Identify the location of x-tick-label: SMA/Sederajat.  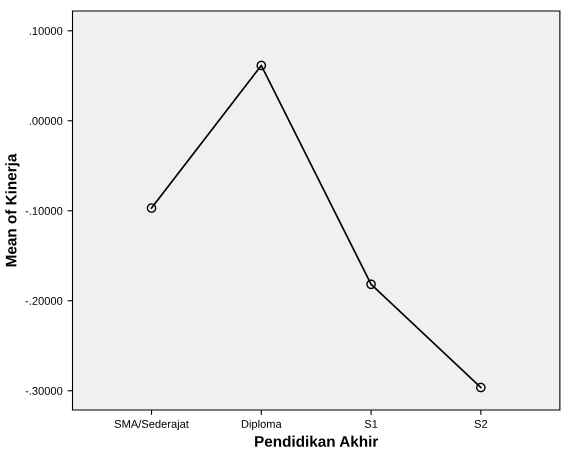
(151, 425).